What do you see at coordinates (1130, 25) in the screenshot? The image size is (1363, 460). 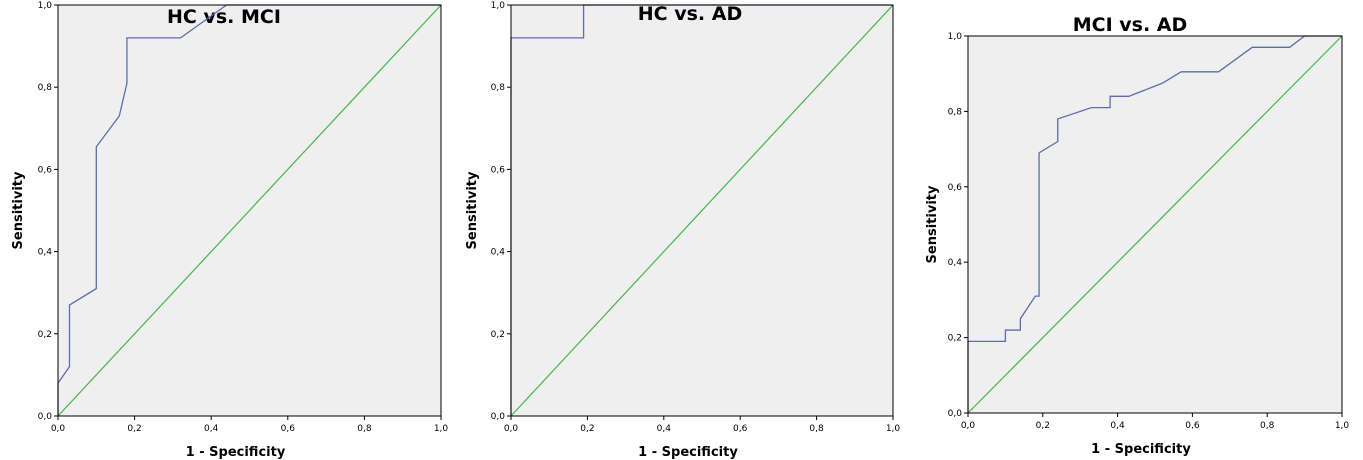 I see `chart-title: MCI vs. AD` at bounding box center [1130, 25].